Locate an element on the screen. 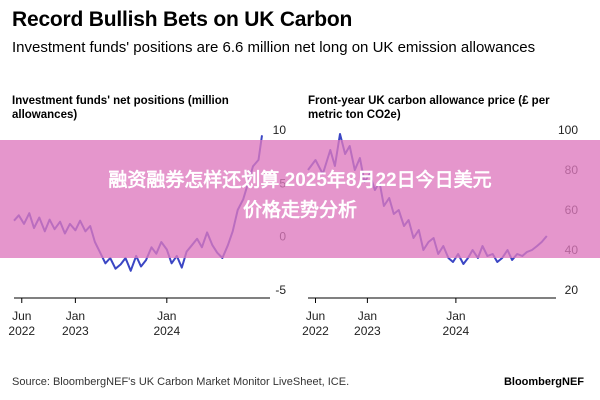 The width and height of the screenshot is (600, 400). right-x-tick-label: 2022 is located at coordinates (315, 331).